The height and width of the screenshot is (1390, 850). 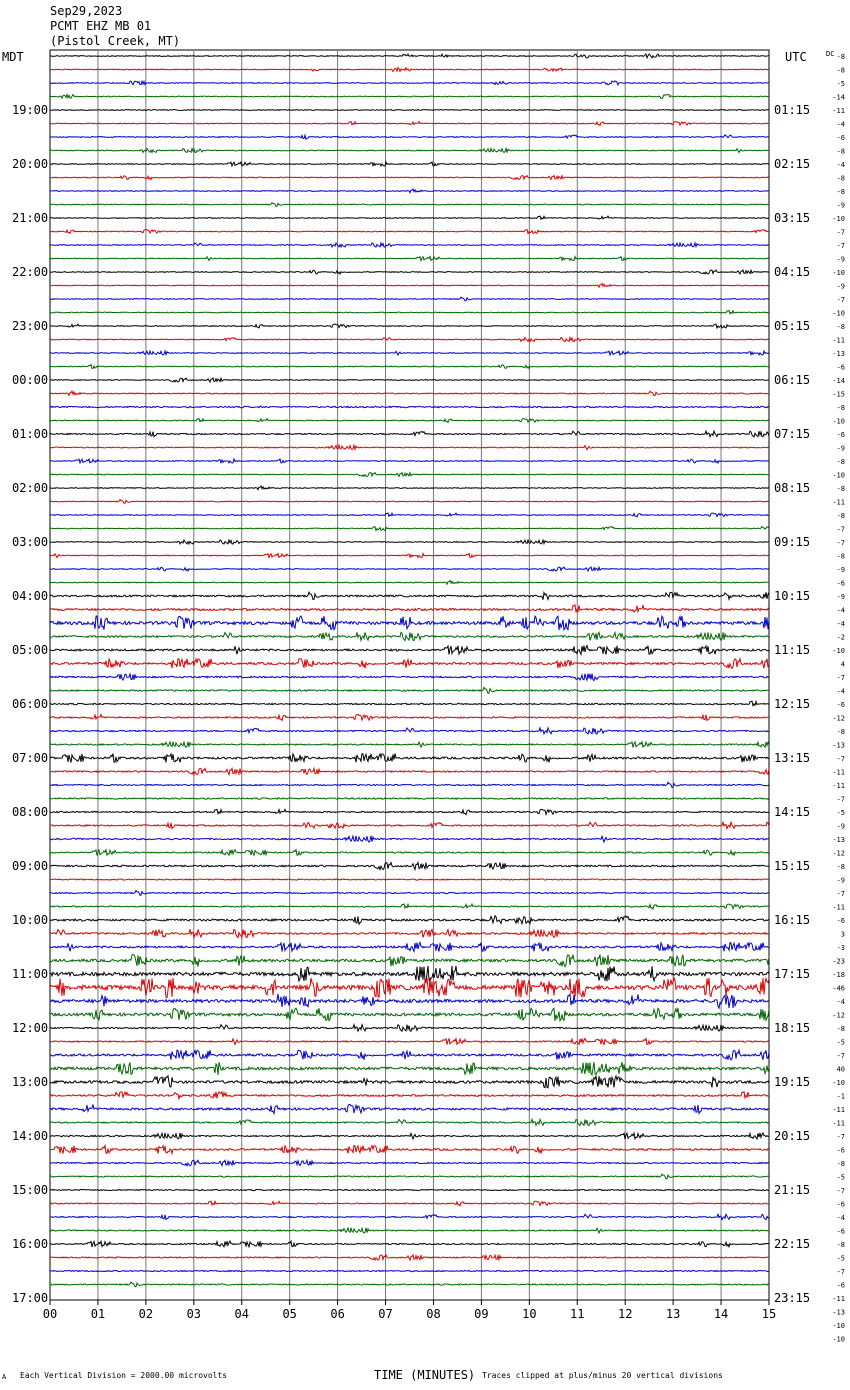 I want to click on hour-label-left: 09:00, so click(x=30, y=866).